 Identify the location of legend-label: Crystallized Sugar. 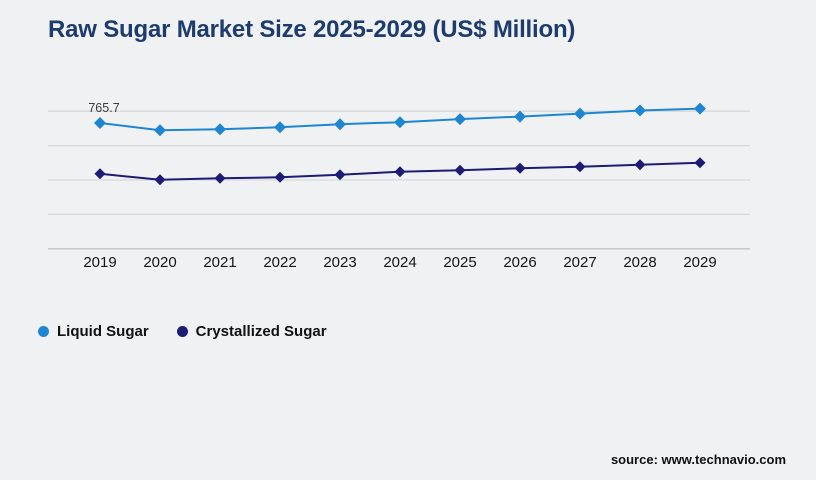
(261, 331).